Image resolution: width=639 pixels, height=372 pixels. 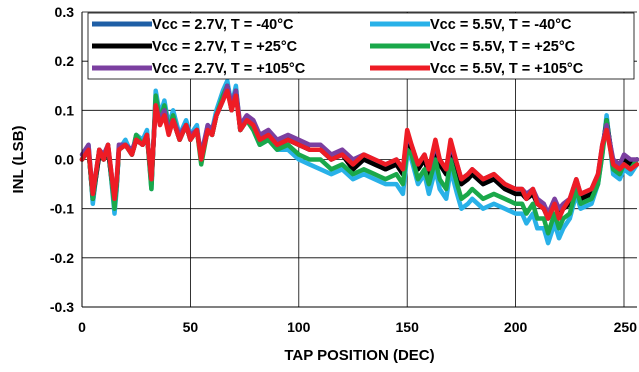 I want to click on y-tick-label-0: -0.3, so click(x=62, y=307).